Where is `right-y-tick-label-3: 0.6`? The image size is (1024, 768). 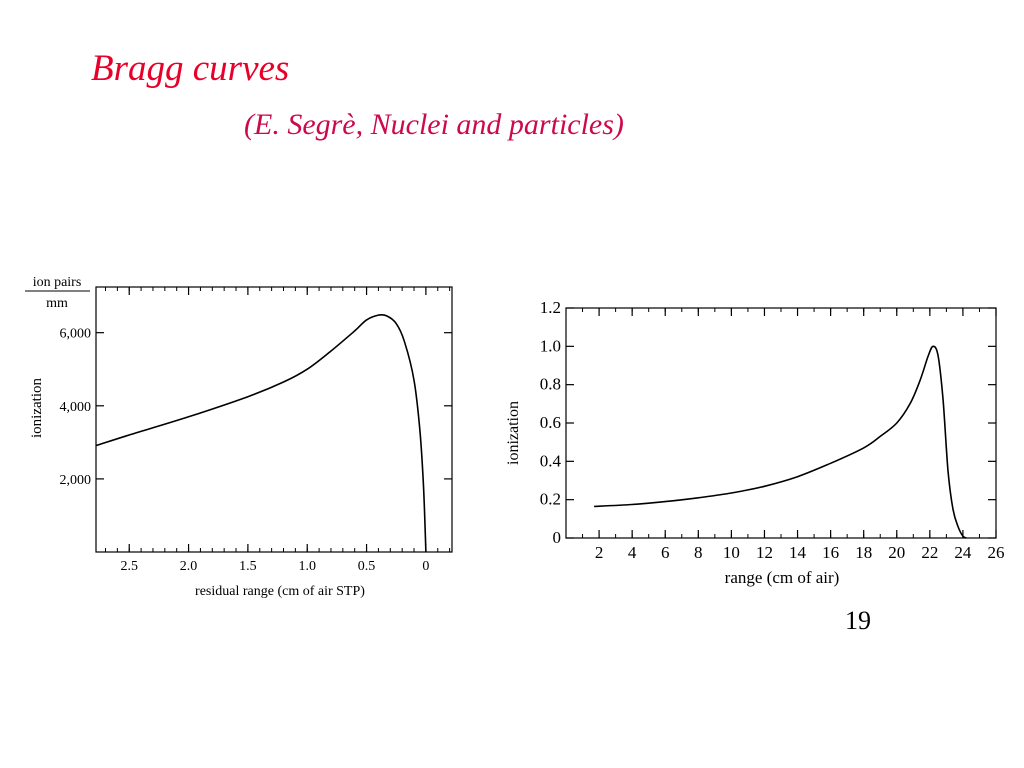 right-y-tick-label-3: 0.6 is located at coordinates (550, 422).